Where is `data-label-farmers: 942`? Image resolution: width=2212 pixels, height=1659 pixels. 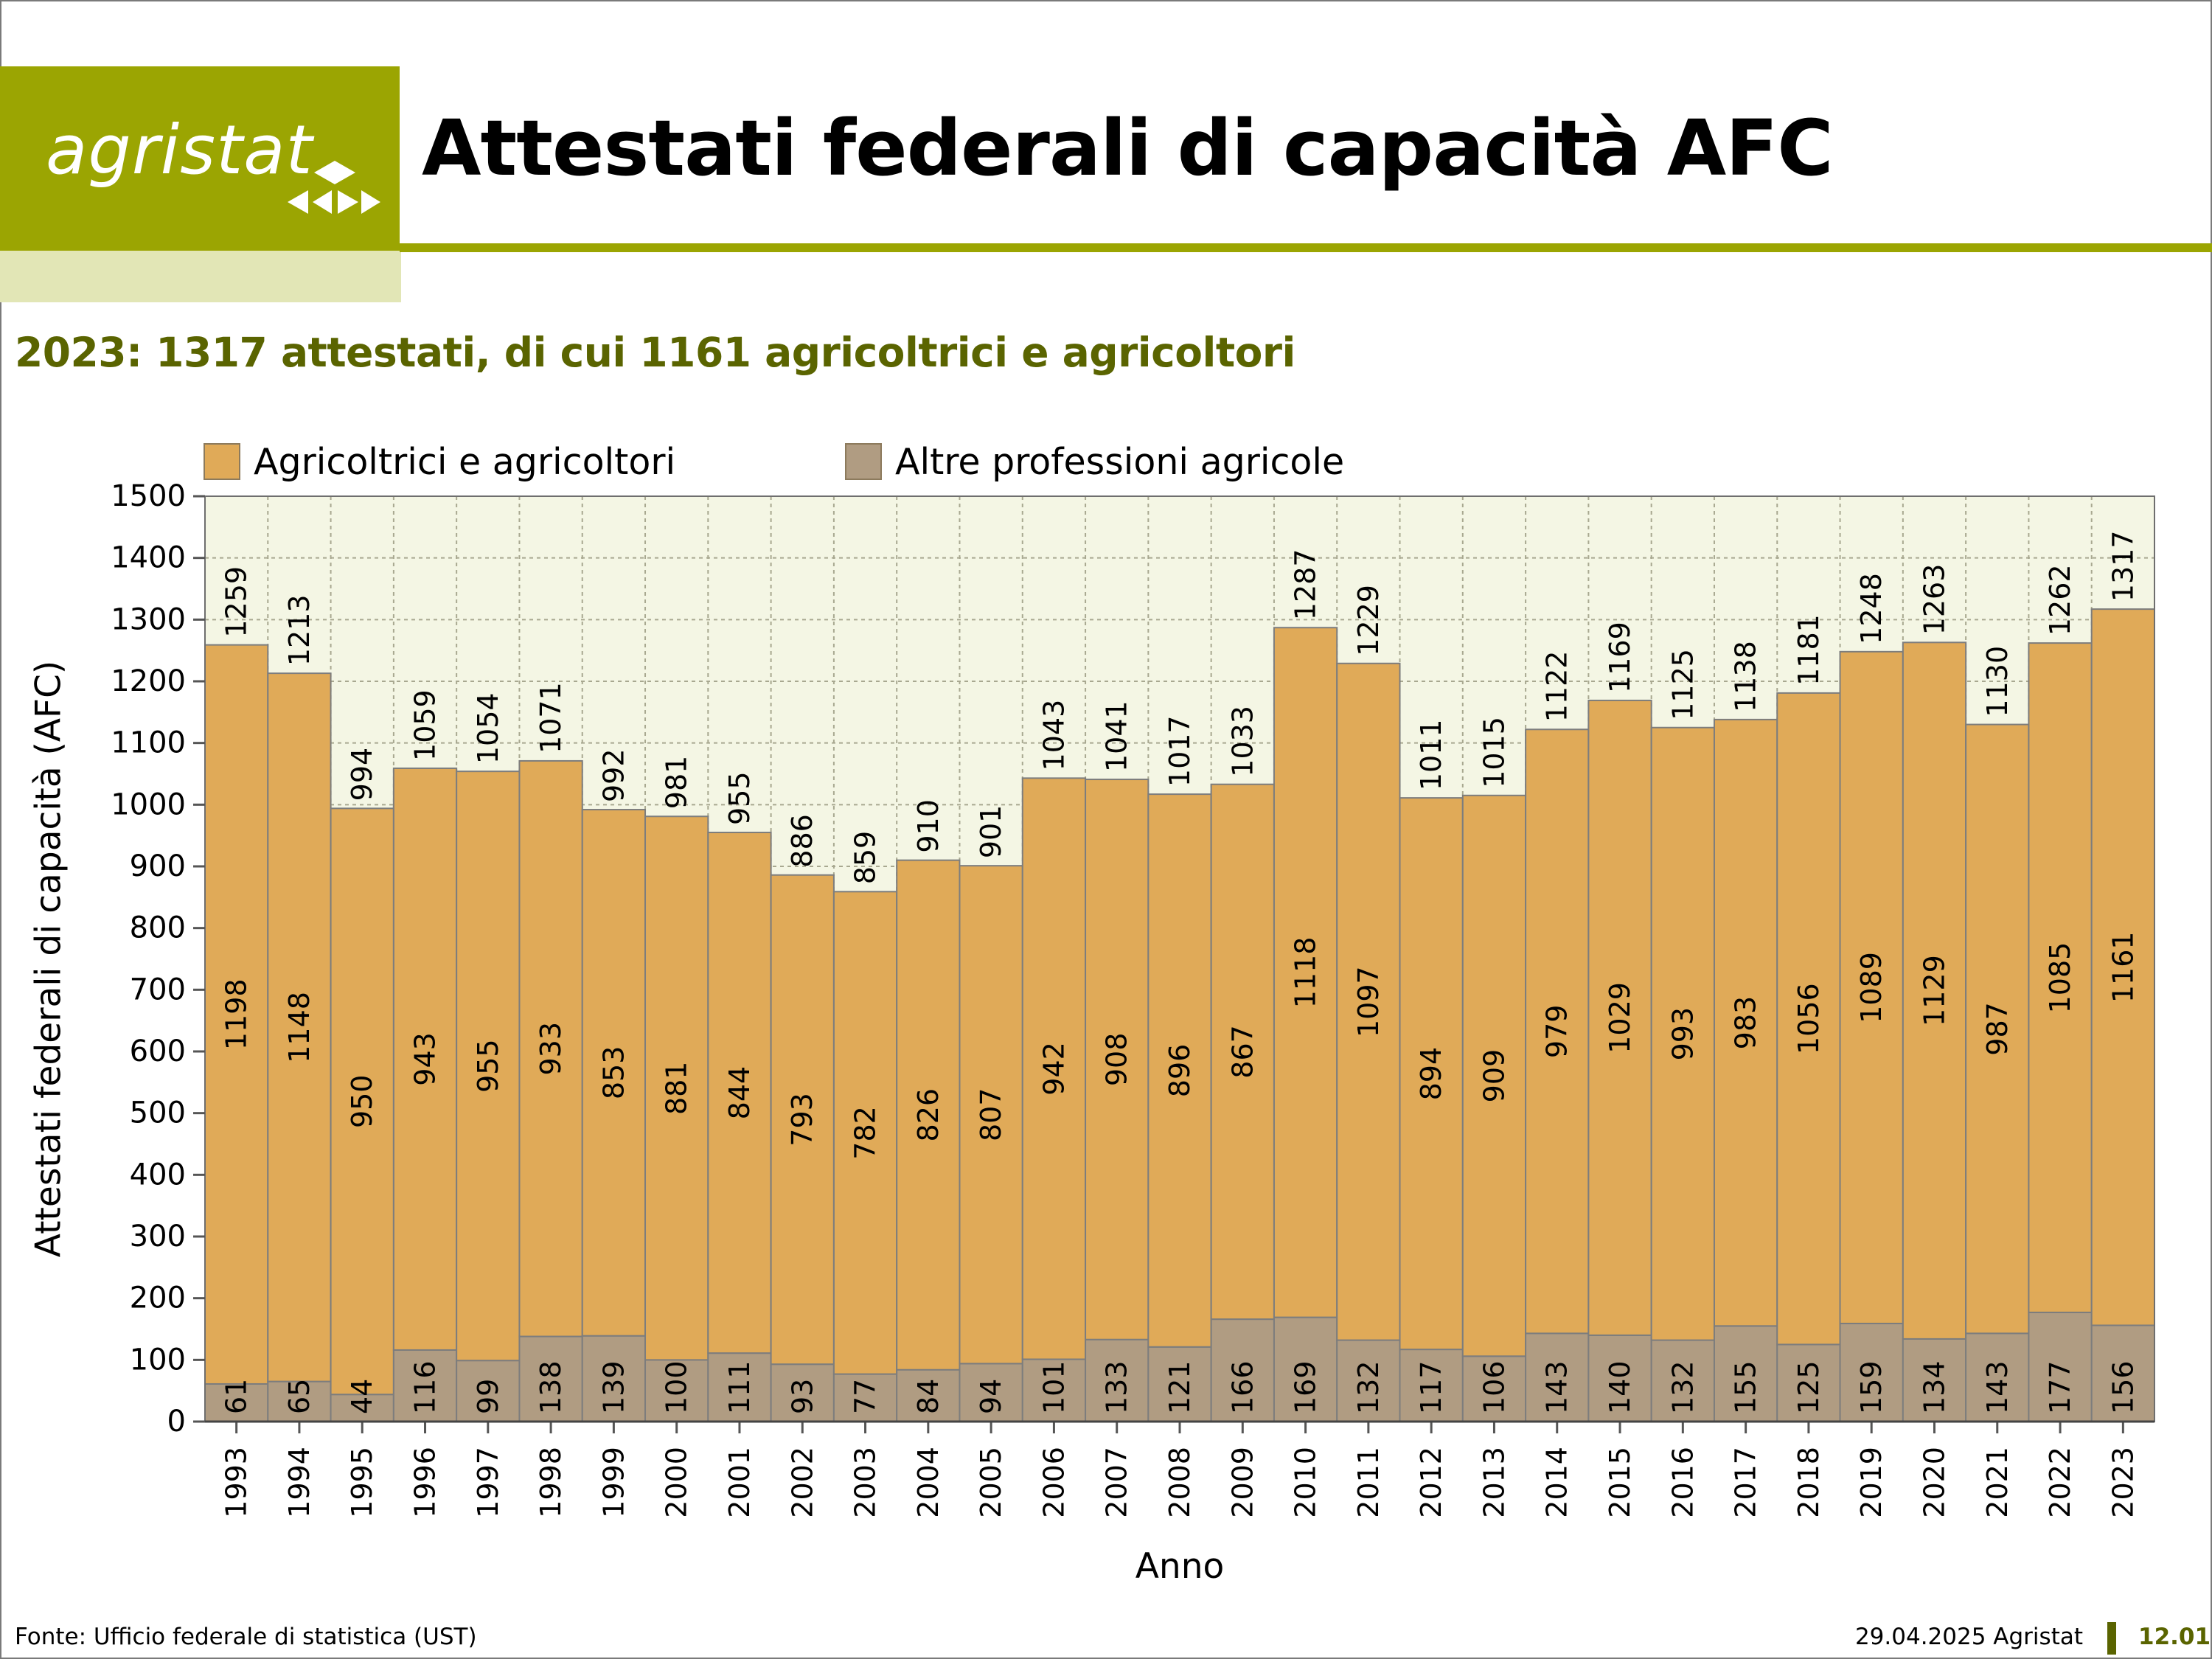 data-label-farmers: 942 is located at coordinates (1053, 1069).